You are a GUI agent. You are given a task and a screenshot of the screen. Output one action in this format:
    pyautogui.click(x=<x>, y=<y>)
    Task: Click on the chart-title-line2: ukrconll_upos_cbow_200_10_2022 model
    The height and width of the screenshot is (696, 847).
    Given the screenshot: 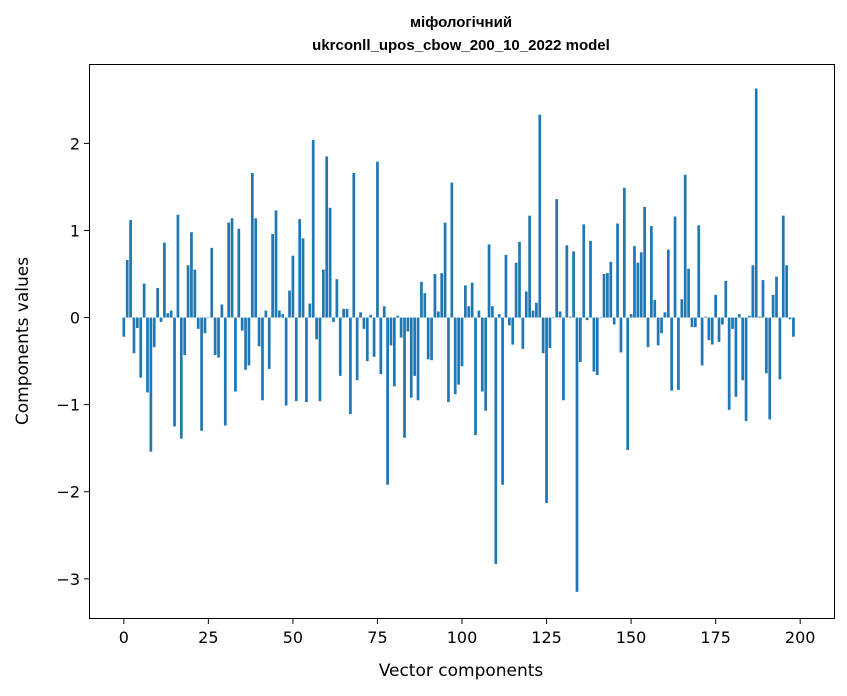 What is the action you would take?
    pyautogui.click(x=461, y=45)
    